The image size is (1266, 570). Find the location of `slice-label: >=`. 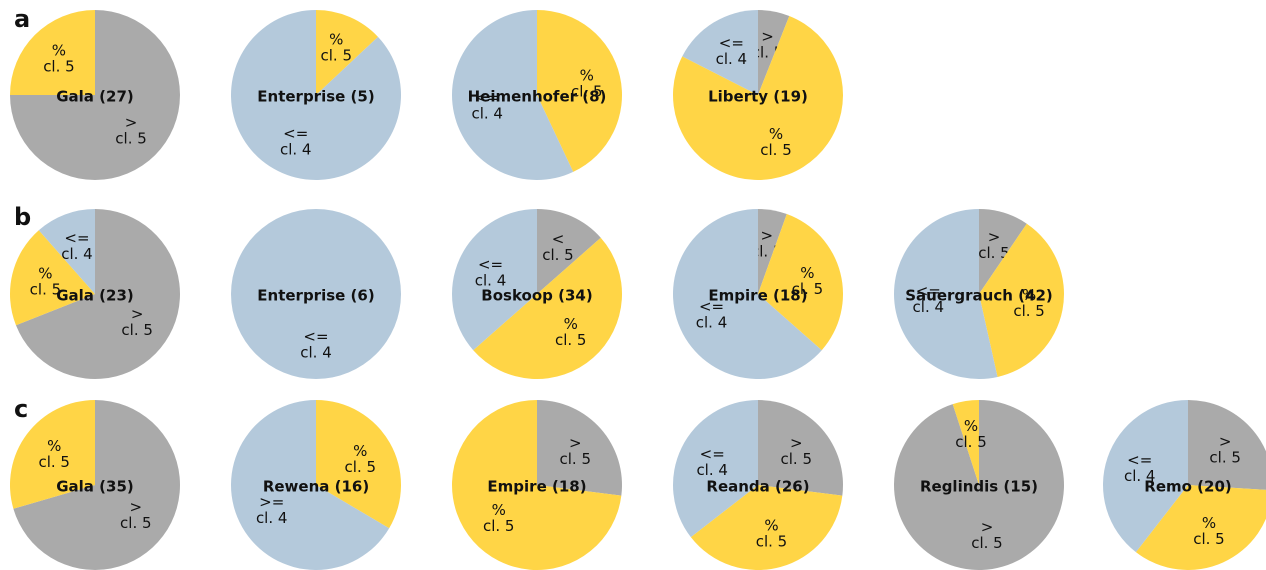

slice-label: >= is located at coordinates (271, 502).